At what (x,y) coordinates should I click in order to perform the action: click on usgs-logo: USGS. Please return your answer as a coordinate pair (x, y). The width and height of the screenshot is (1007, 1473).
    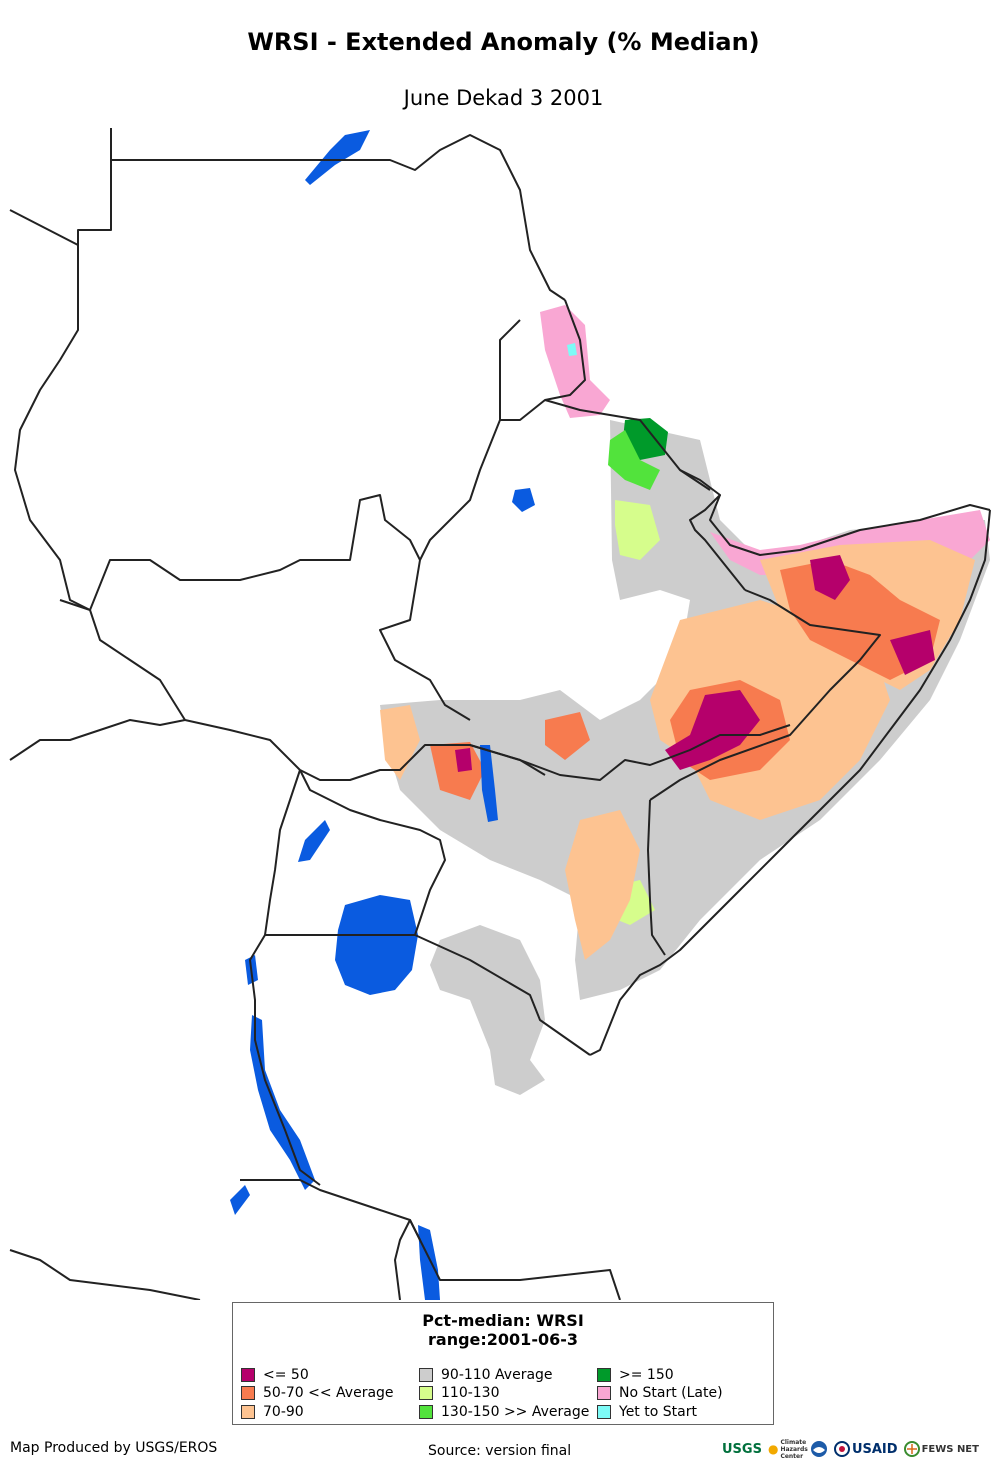
    Looking at the image, I should click on (742, 1449).